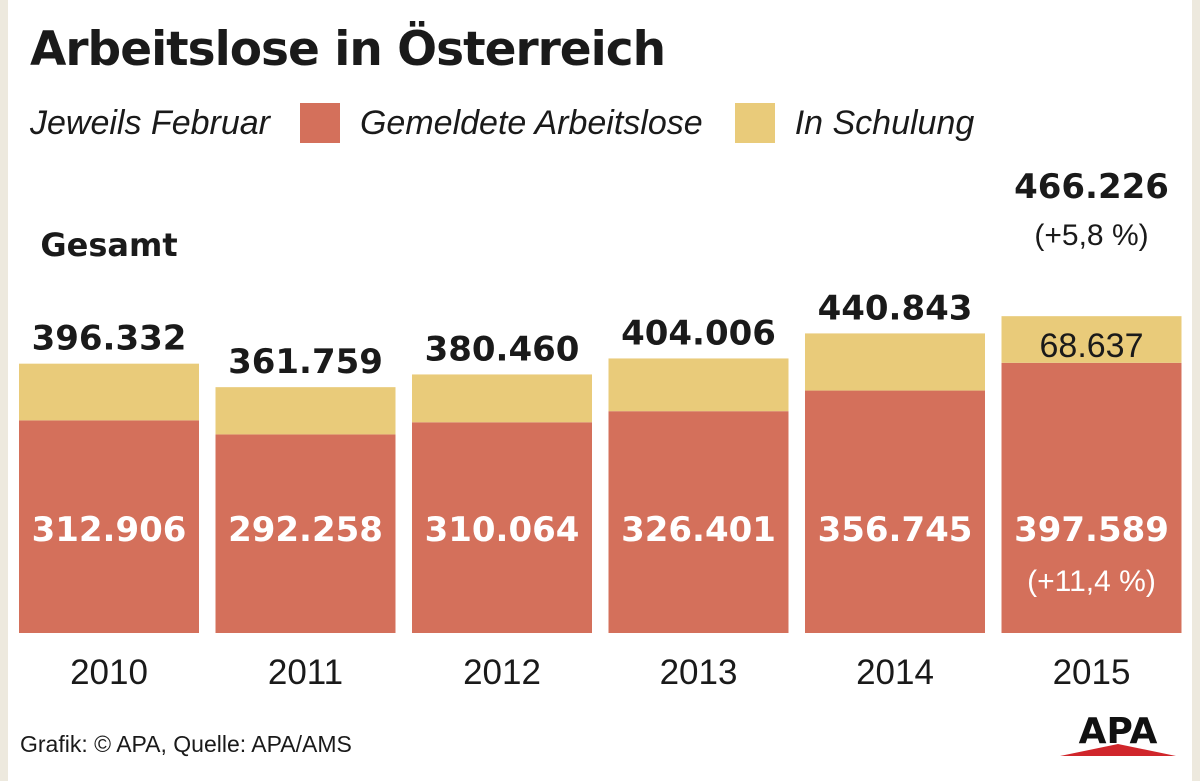 The width and height of the screenshot is (1200, 781). I want to click on bar-registered-2011, so click(305, 533).